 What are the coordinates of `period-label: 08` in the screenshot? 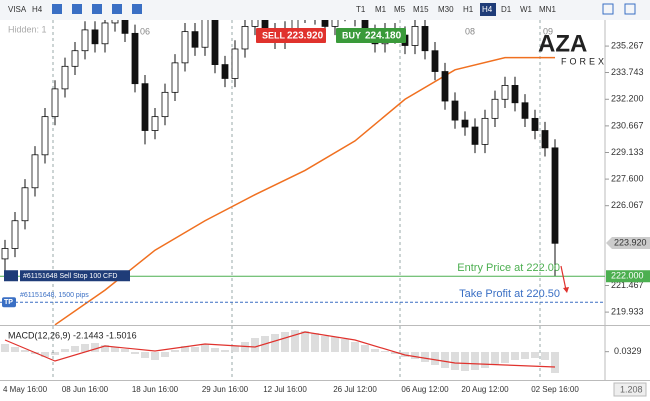 It's located at (470, 31).